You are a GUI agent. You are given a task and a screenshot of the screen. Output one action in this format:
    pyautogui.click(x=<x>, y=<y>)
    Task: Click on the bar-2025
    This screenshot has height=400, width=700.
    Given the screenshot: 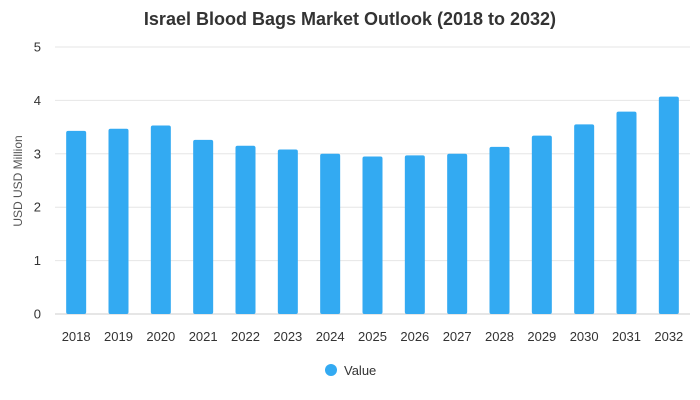 What is the action you would take?
    pyautogui.click(x=372, y=235)
    